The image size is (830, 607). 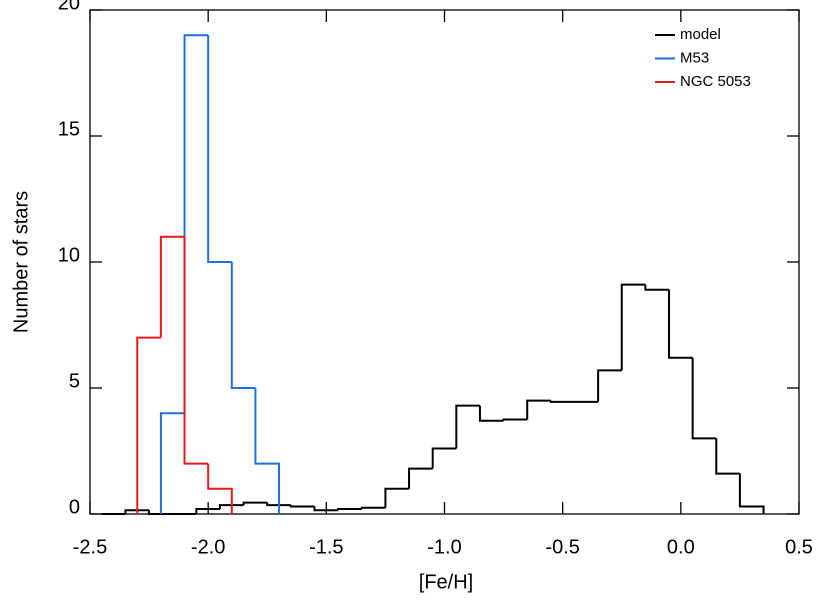 What do you see at coordinates (21, 262) in the screenshot?
I see `y-axis-label: Number of stars` at bounding box center [21, 262].